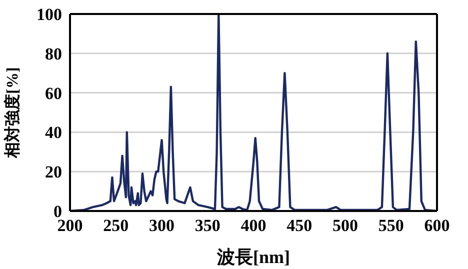 The height and width of the screenshot is (269, 468). What do you see at coordinates (437, 226) in the screenshot?
I see `x-tick-label: 600` at bounding box center [437, 226].